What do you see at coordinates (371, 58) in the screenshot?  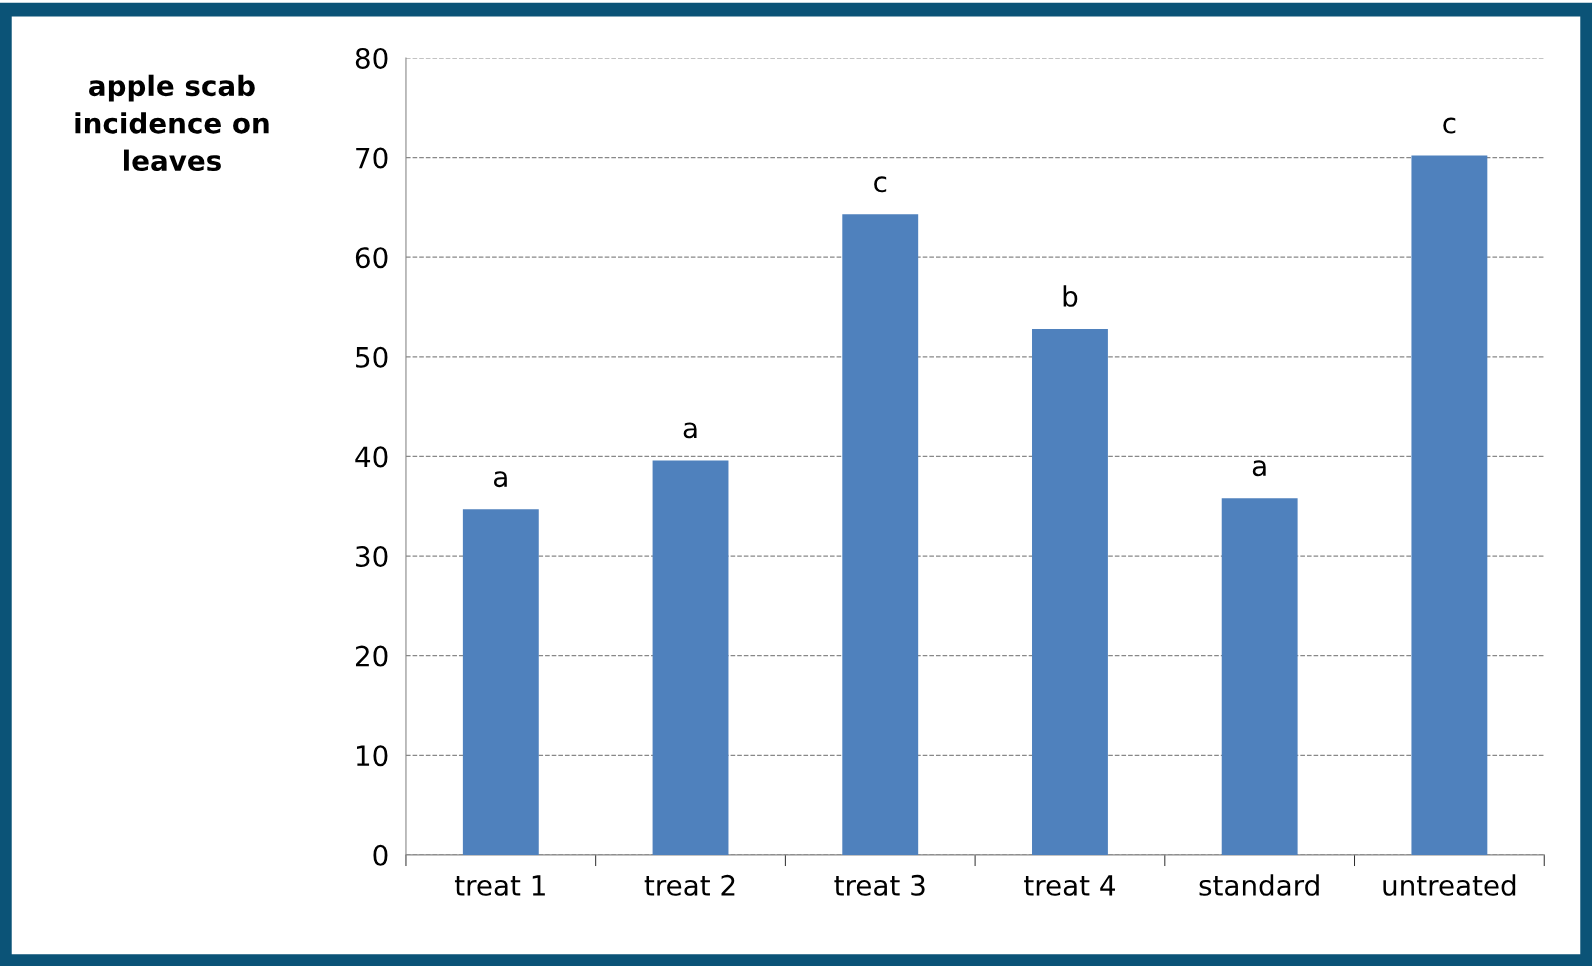 I see `y-tick-label: 80` at bounding box center [371, 58].